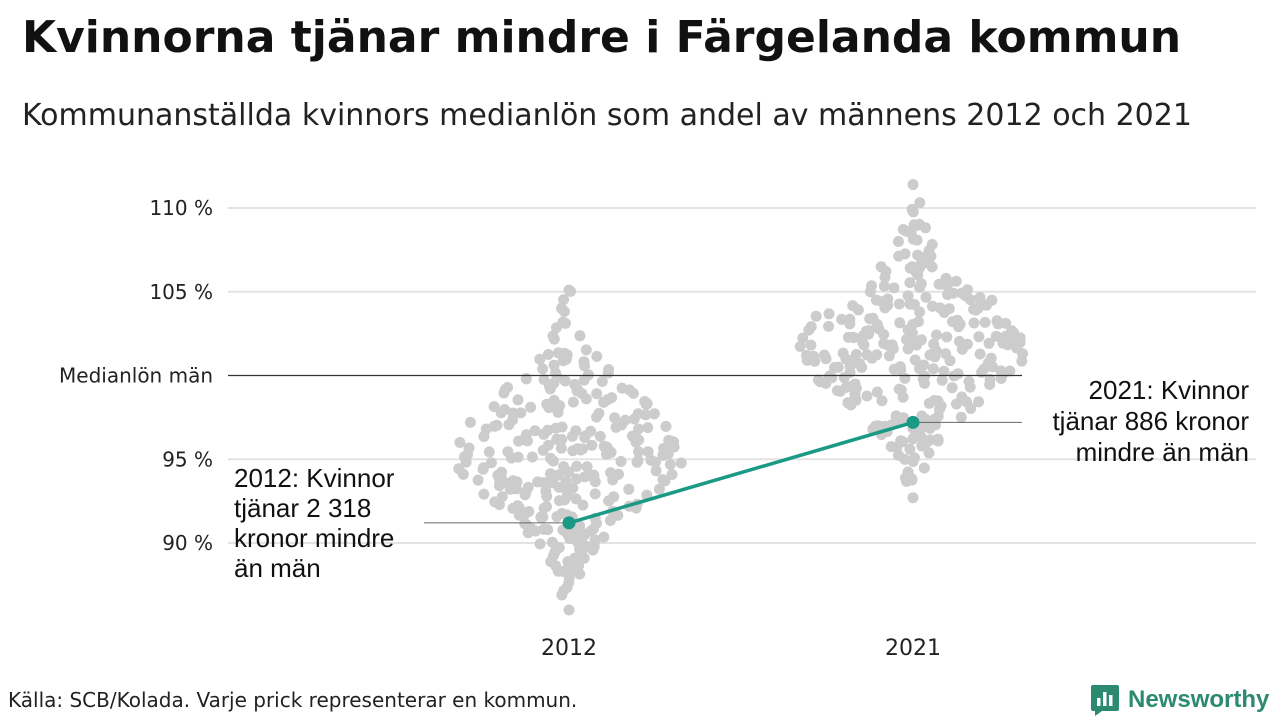 The width and height of the screenshot is (1280, 720). Describe the element at coordinates (1169, 390) in the screenshot. I see `annotation-text: 2021: Kvinnor` at that location.